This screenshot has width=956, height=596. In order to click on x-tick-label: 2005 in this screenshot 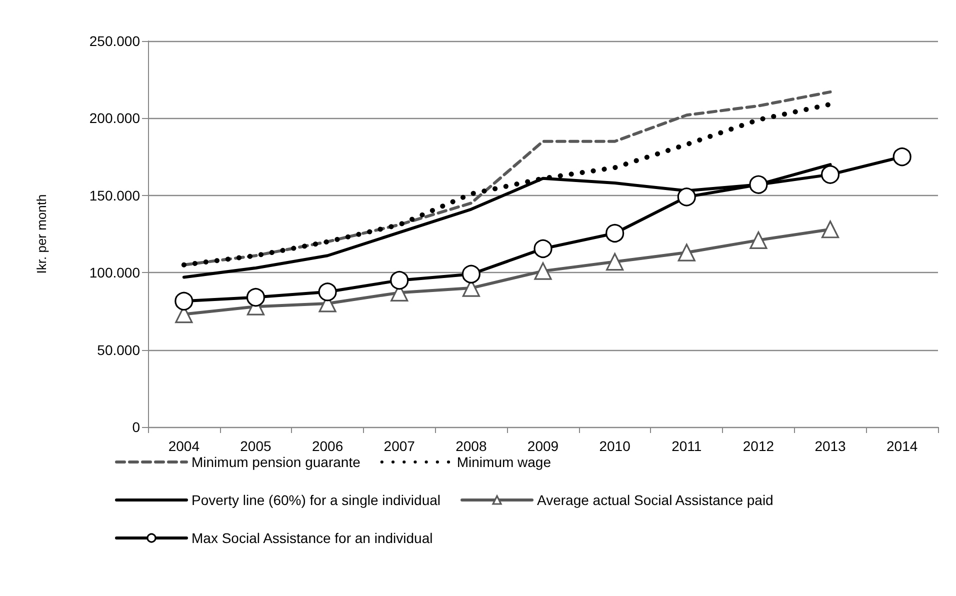, I will do `click(256, 446)`.